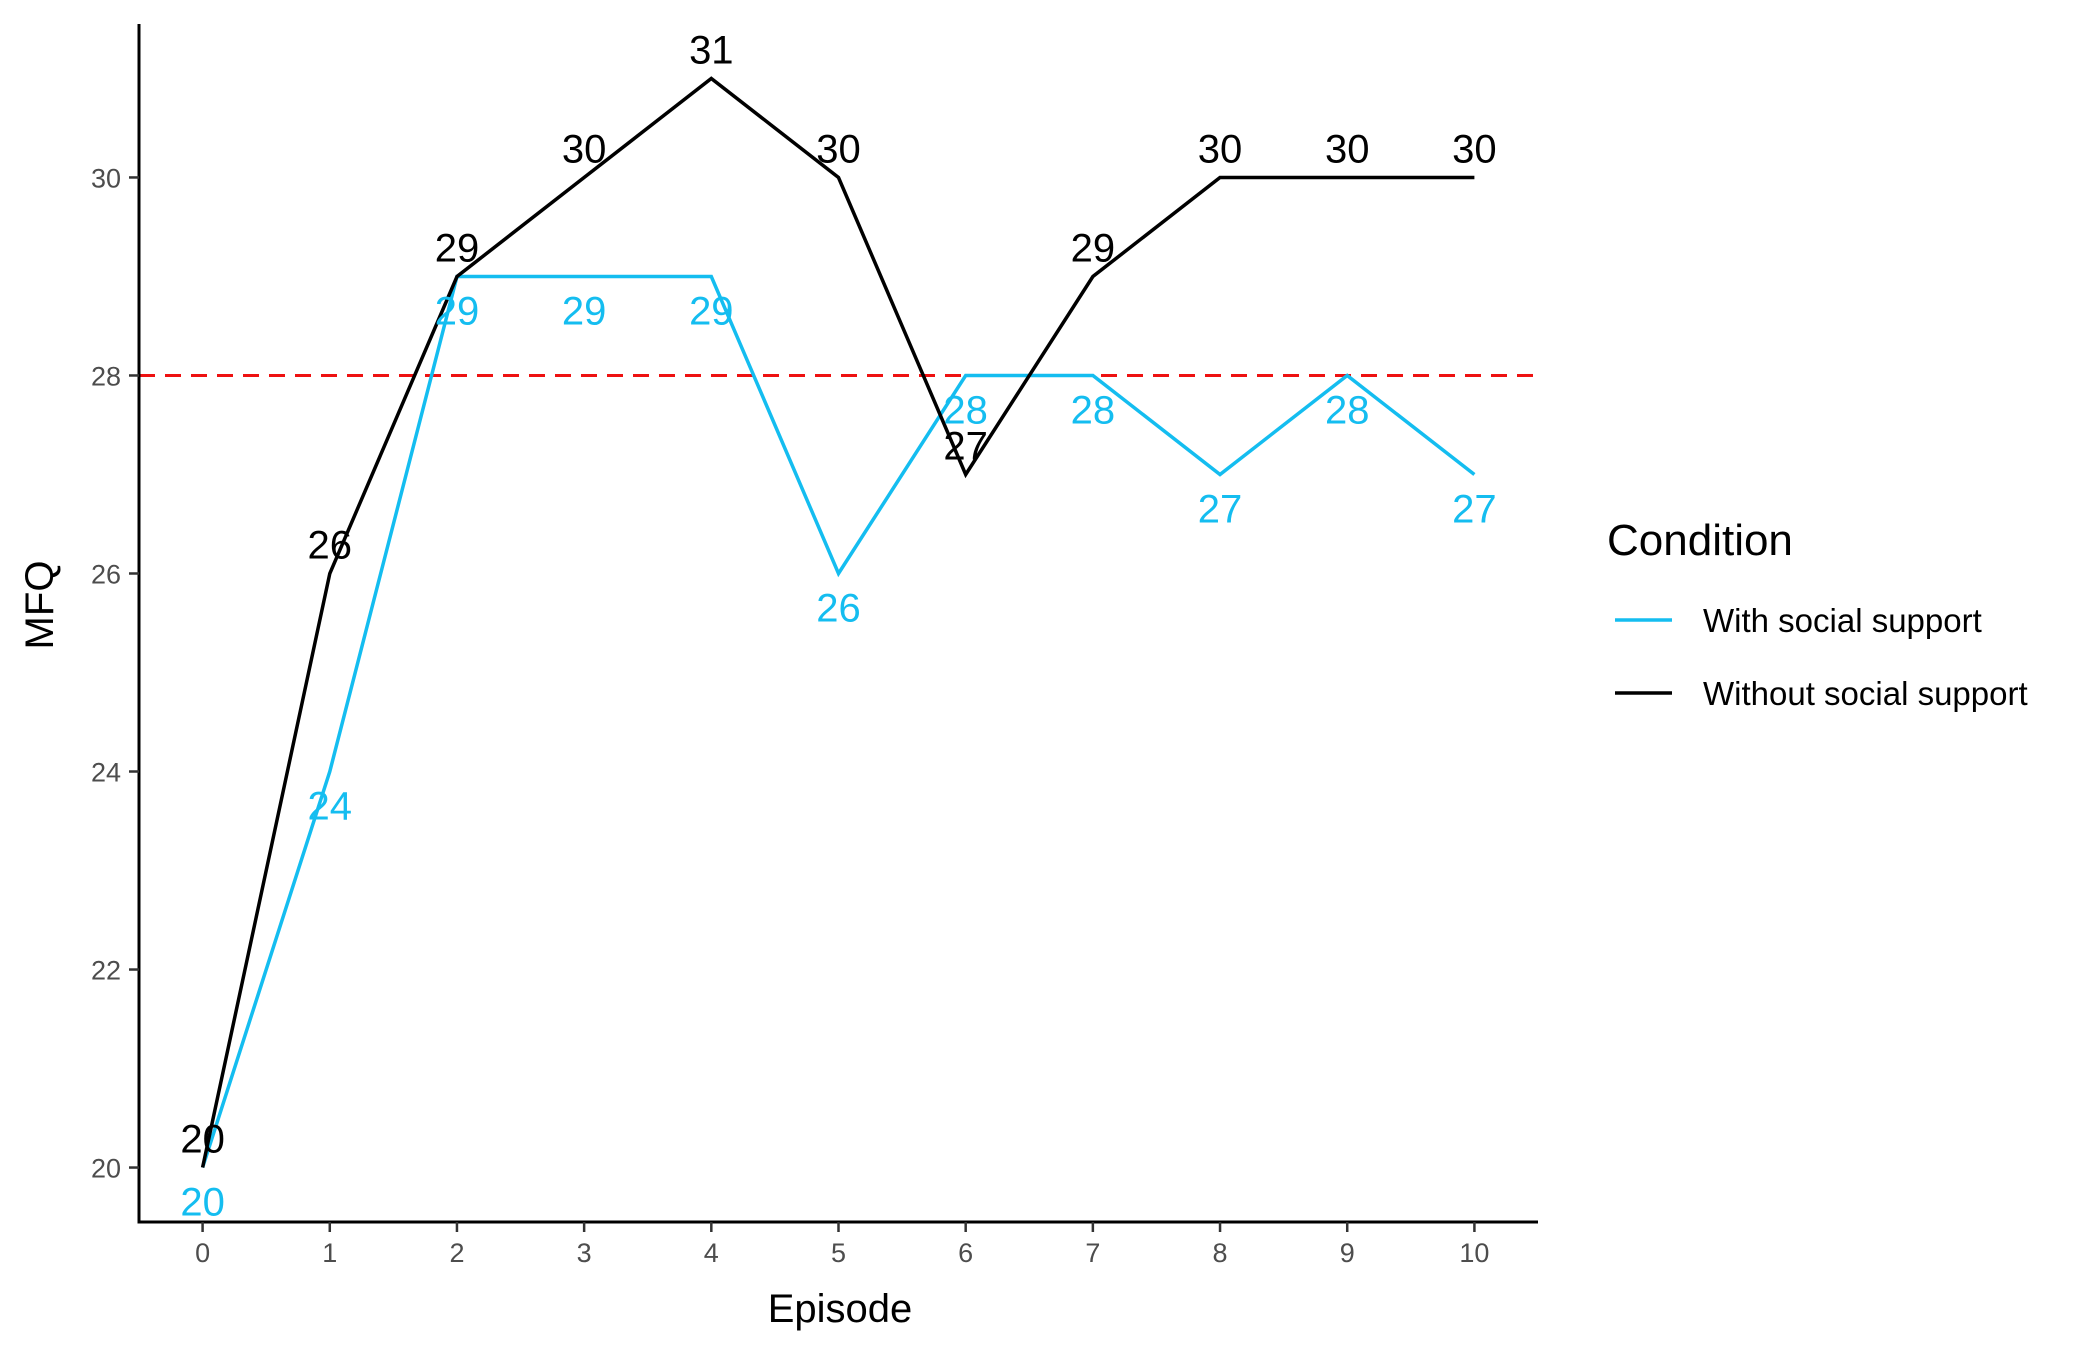 This screenshot has width=2100, height=1350. I want to click on data-label-0-3: 29, so click(584, 311).